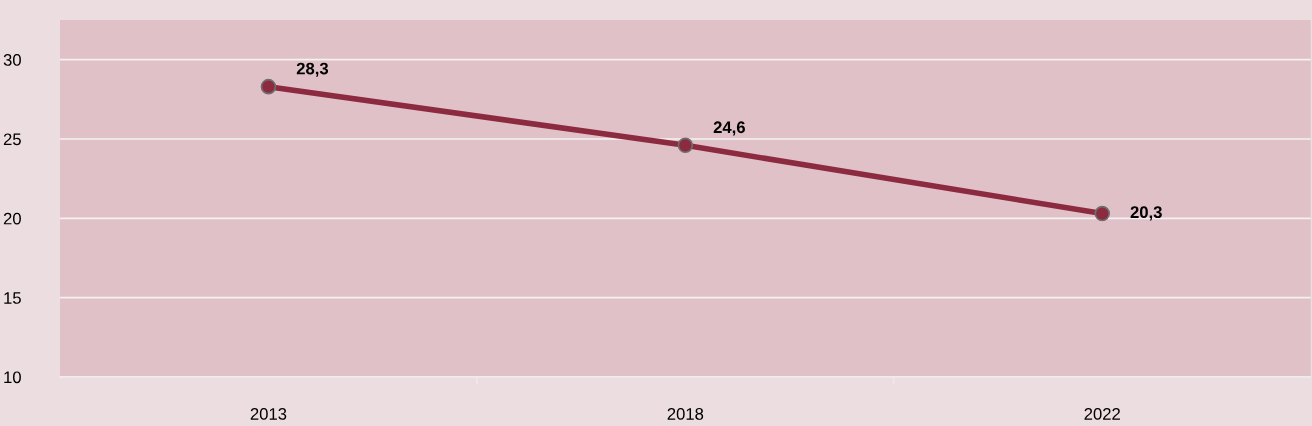 The image size is (1312, 426). What do you see at coordinates (12, 298) in the screenshot?
I see `y-tick-label: 15` at bounding box center [12, 298].